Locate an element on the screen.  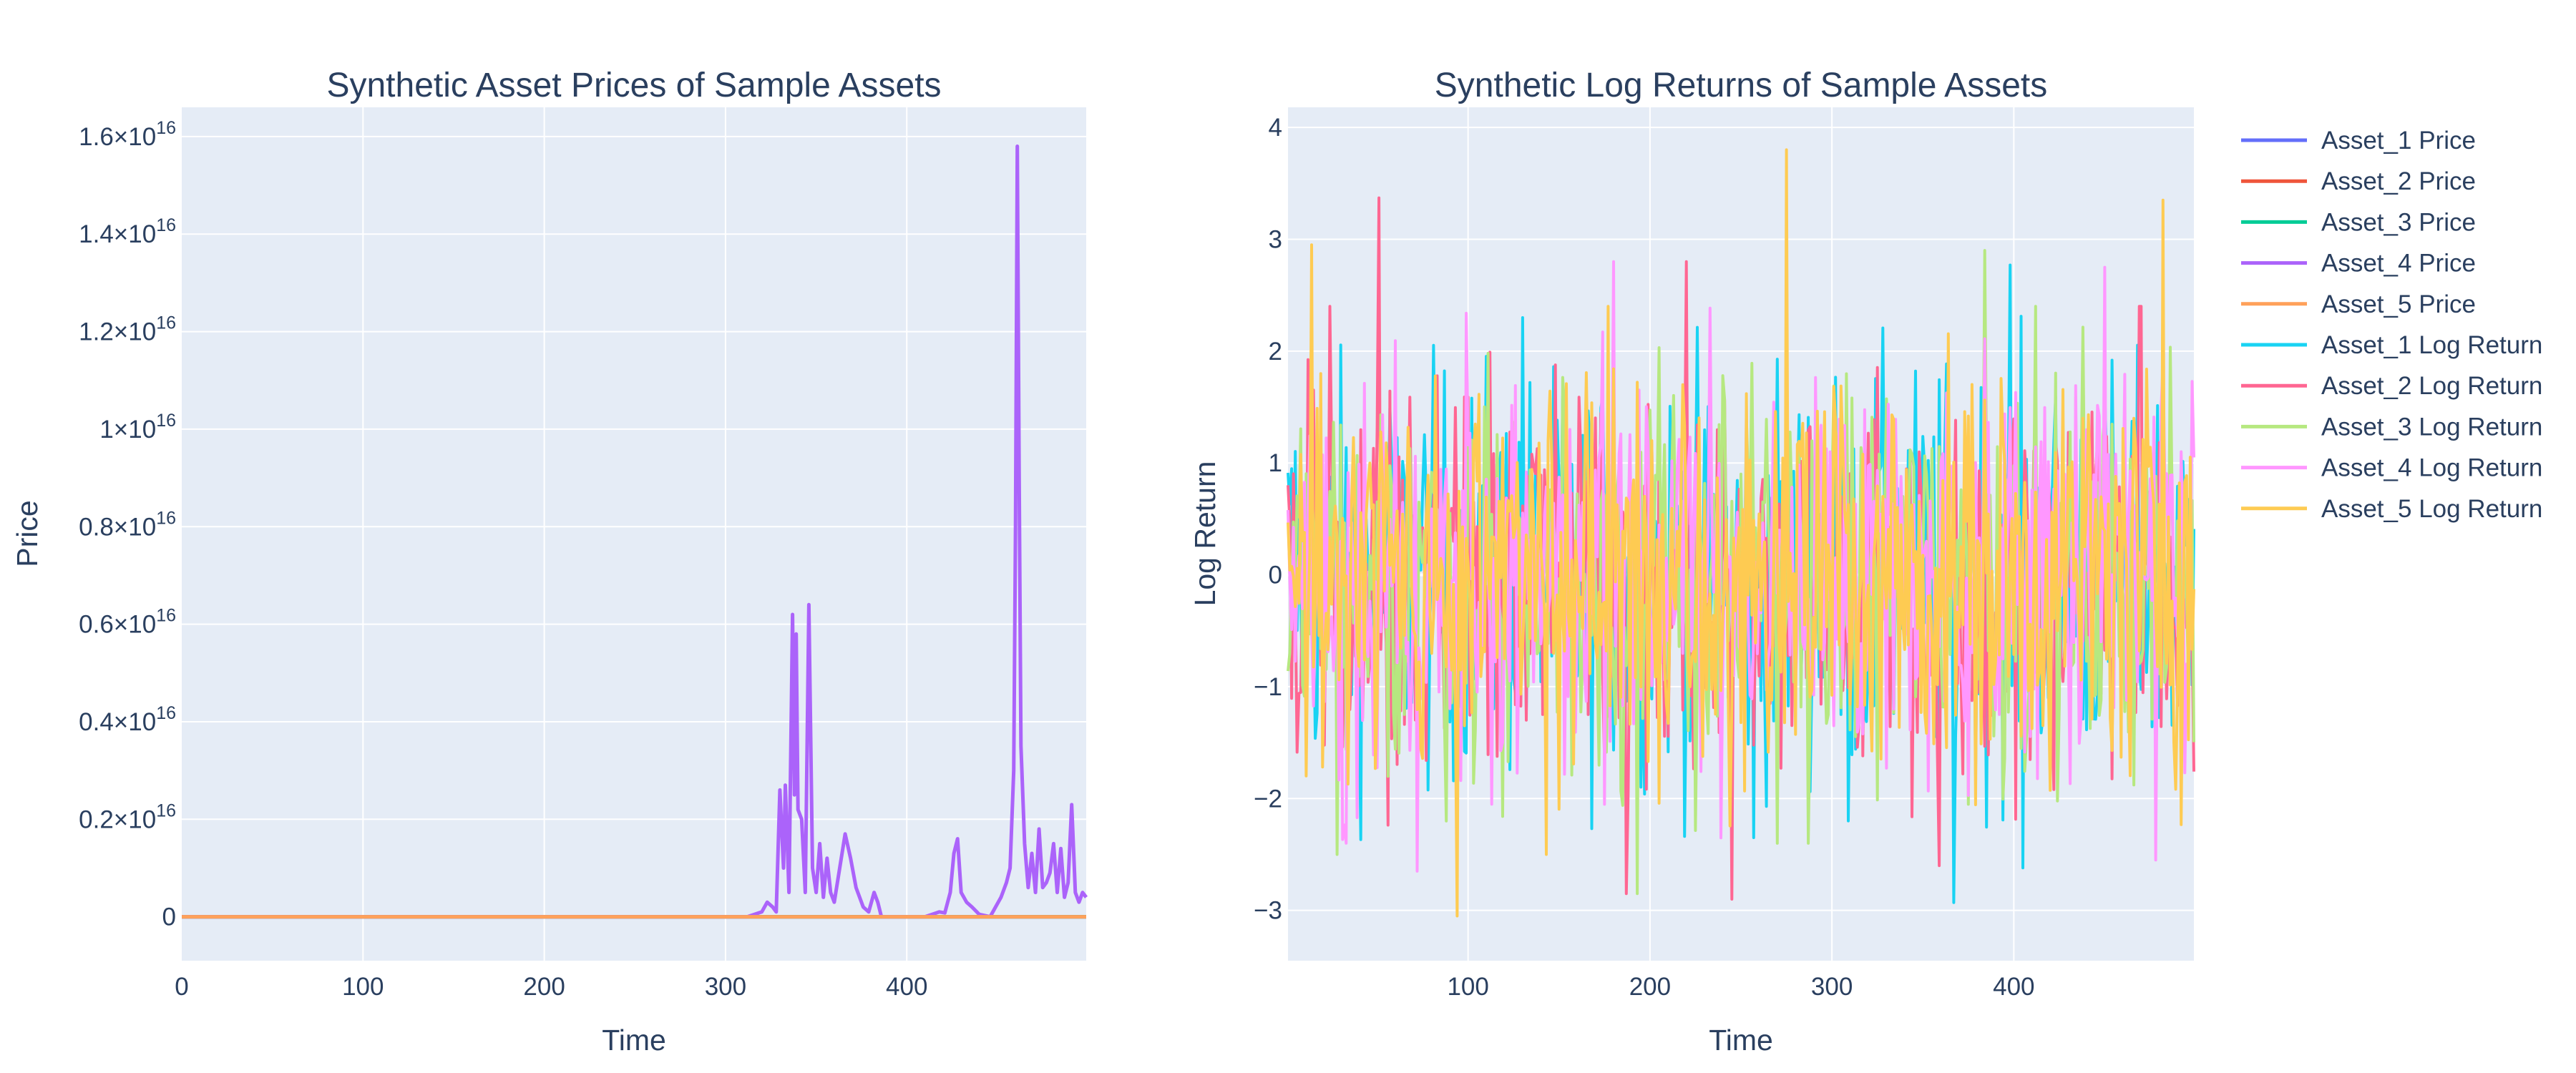
log-return-y-tick-label: −2 is located at coordinates (1268, 799).